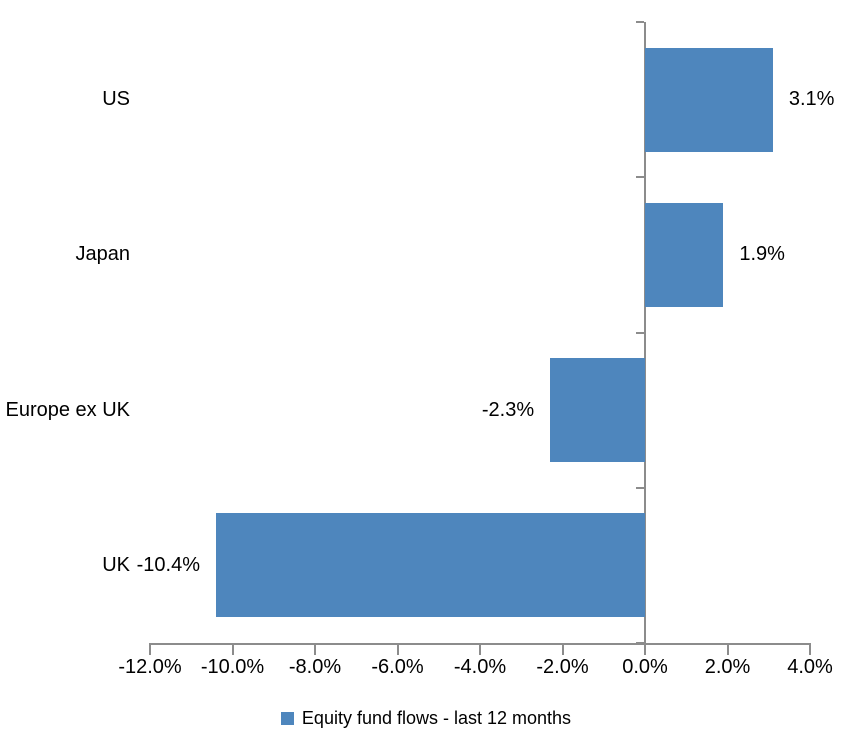  Describe the element at coordinates (684, 254) in the screenshot. I see `bar-japan` at that location.